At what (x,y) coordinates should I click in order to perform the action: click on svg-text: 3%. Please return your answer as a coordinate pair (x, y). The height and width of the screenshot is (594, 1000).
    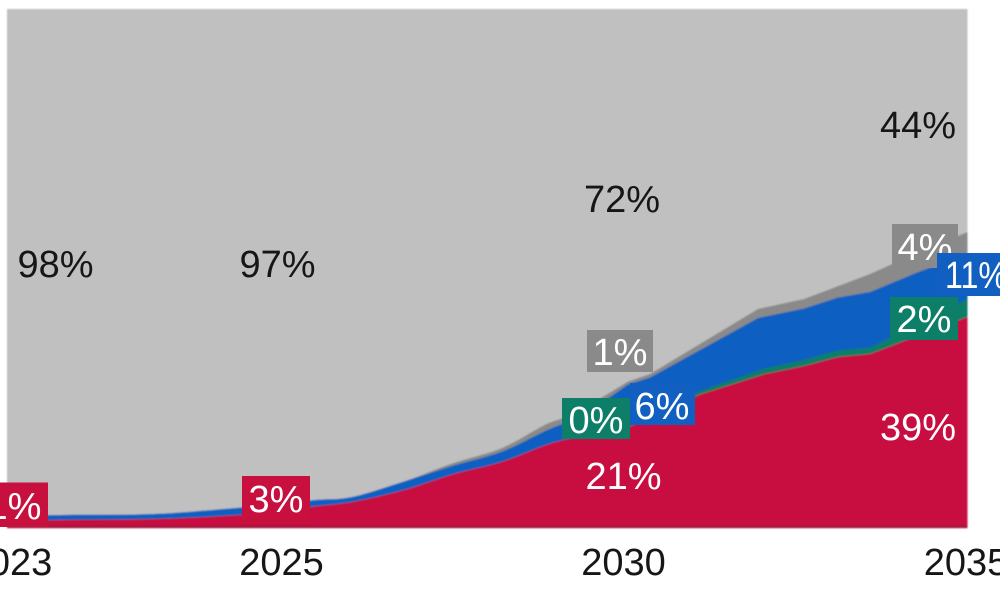
    Looking at the image, I should click on (276, 500).